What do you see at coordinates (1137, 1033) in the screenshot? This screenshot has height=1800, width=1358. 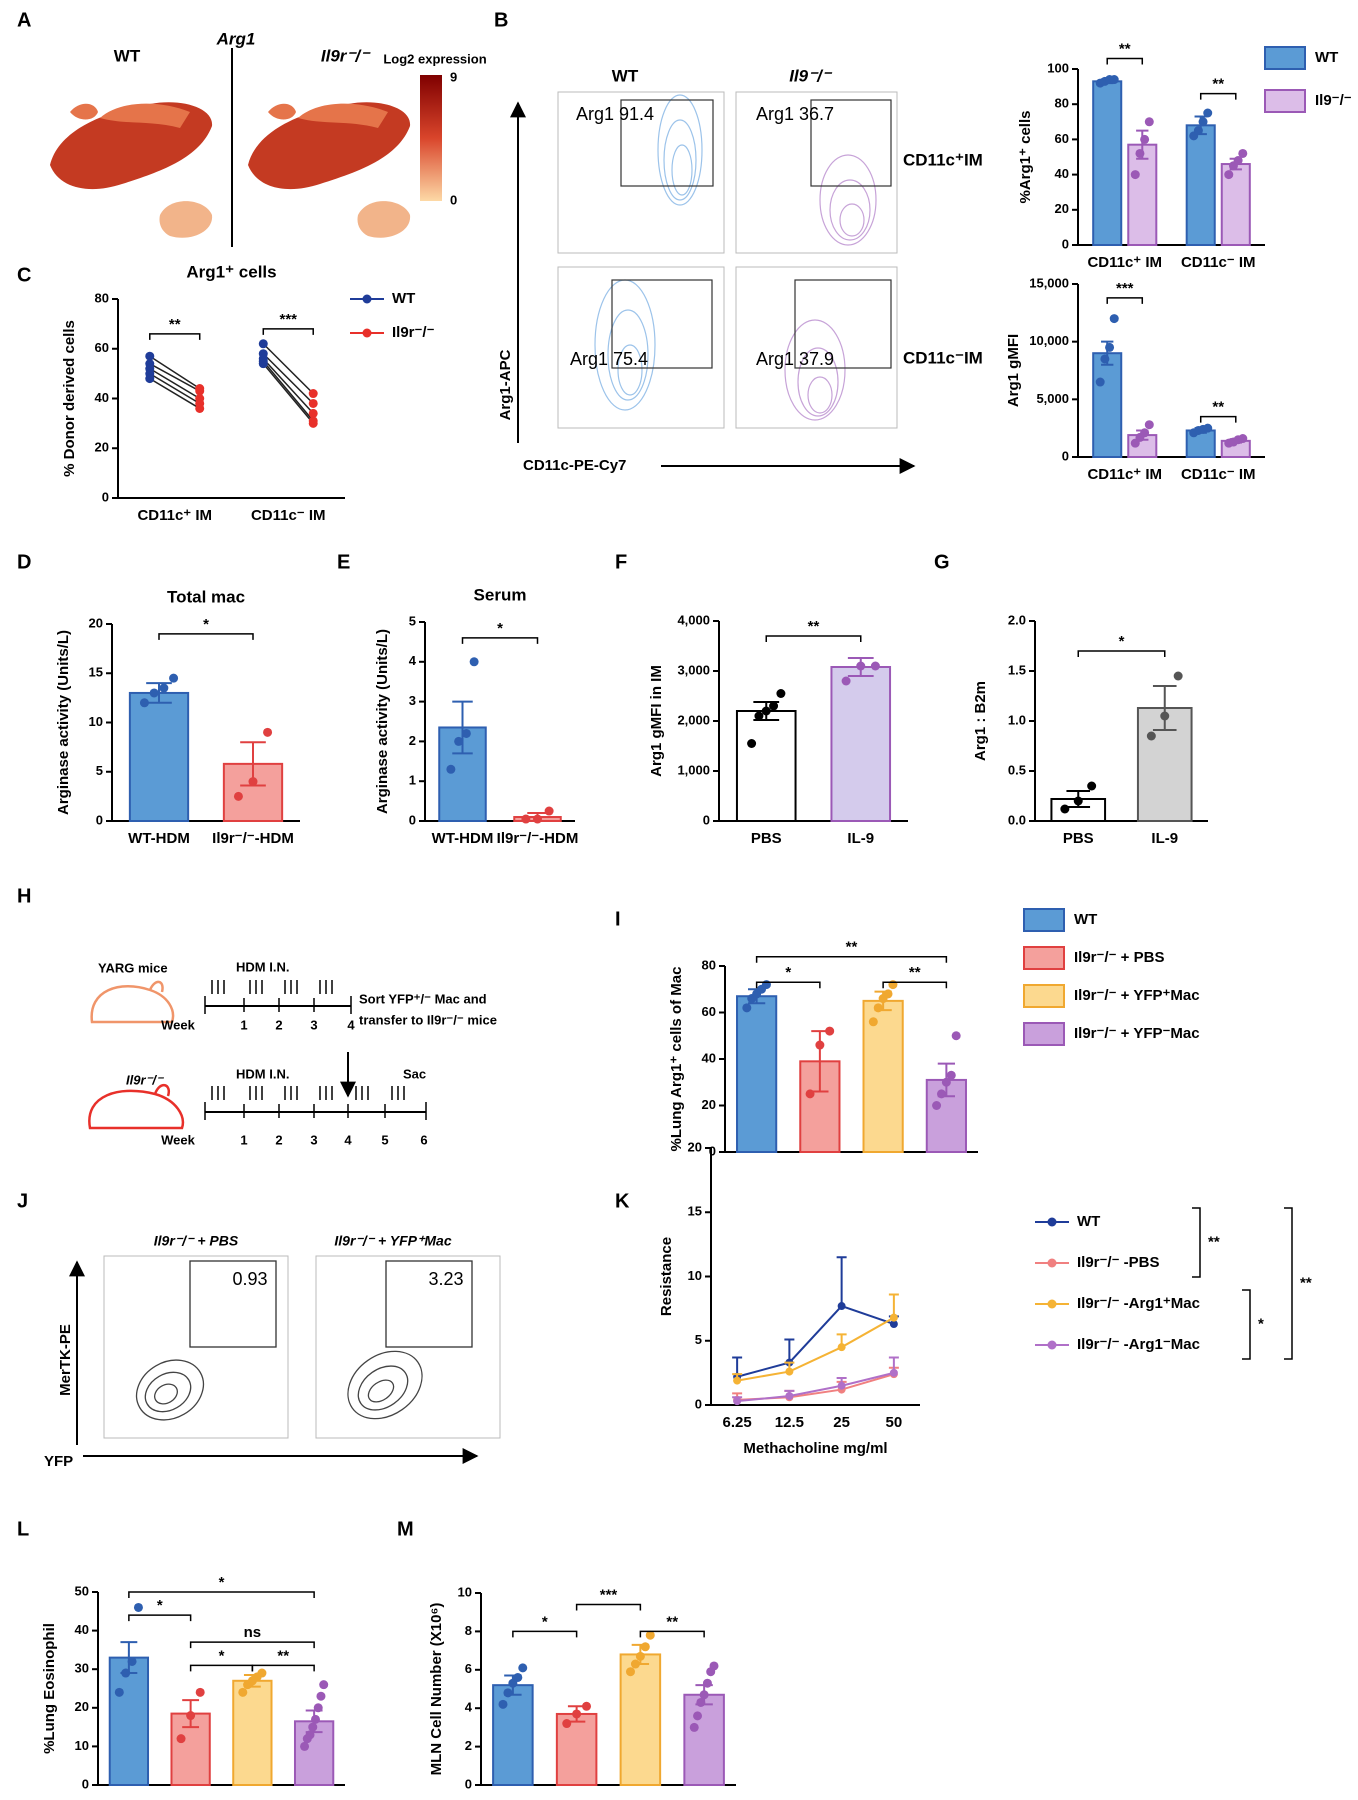 I see `legend-label: Il9r⁻/⁻ + YFP⁻Mac` at bounding box center [1137, 1033].